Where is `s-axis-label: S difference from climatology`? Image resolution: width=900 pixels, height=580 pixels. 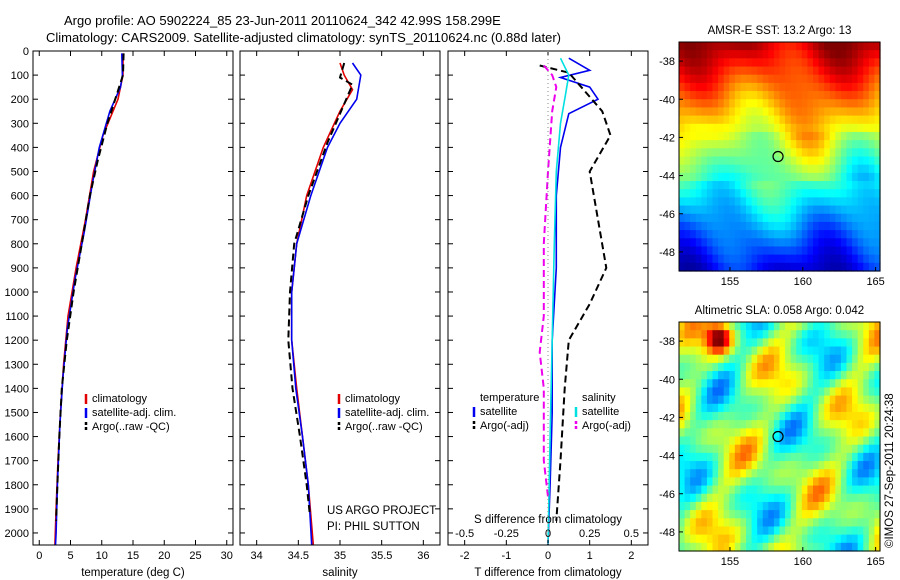 s-axis-label: S difference from climatology is located at coordinates (548, 520).